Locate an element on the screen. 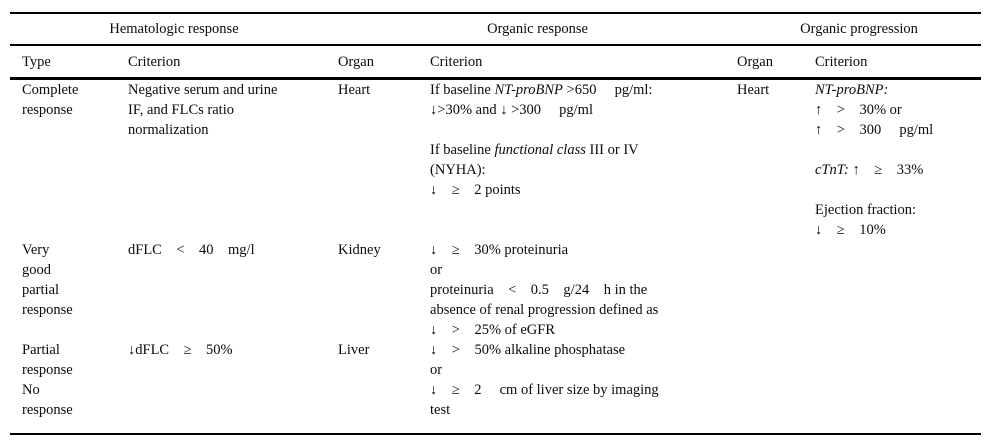  text-line: ↓ ≥ 2 cm of liver size by imaging is located at coordinates (583, 390).